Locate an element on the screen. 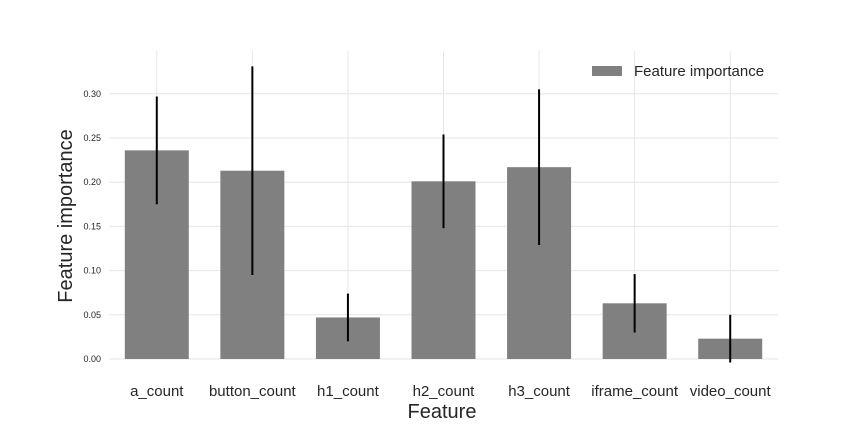  y-axis-label: Feature importance is located at coordinates (66, 215).